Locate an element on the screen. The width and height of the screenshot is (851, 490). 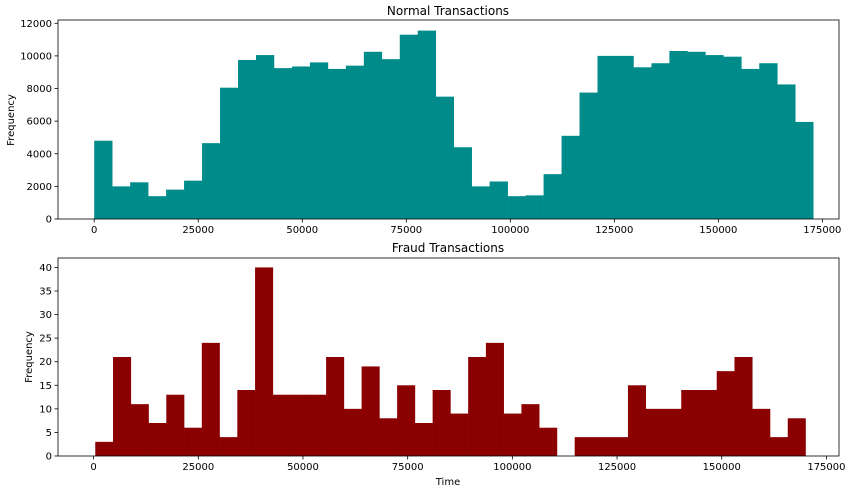
y-tick-label: 6000 is located at coordinates (39, 122).